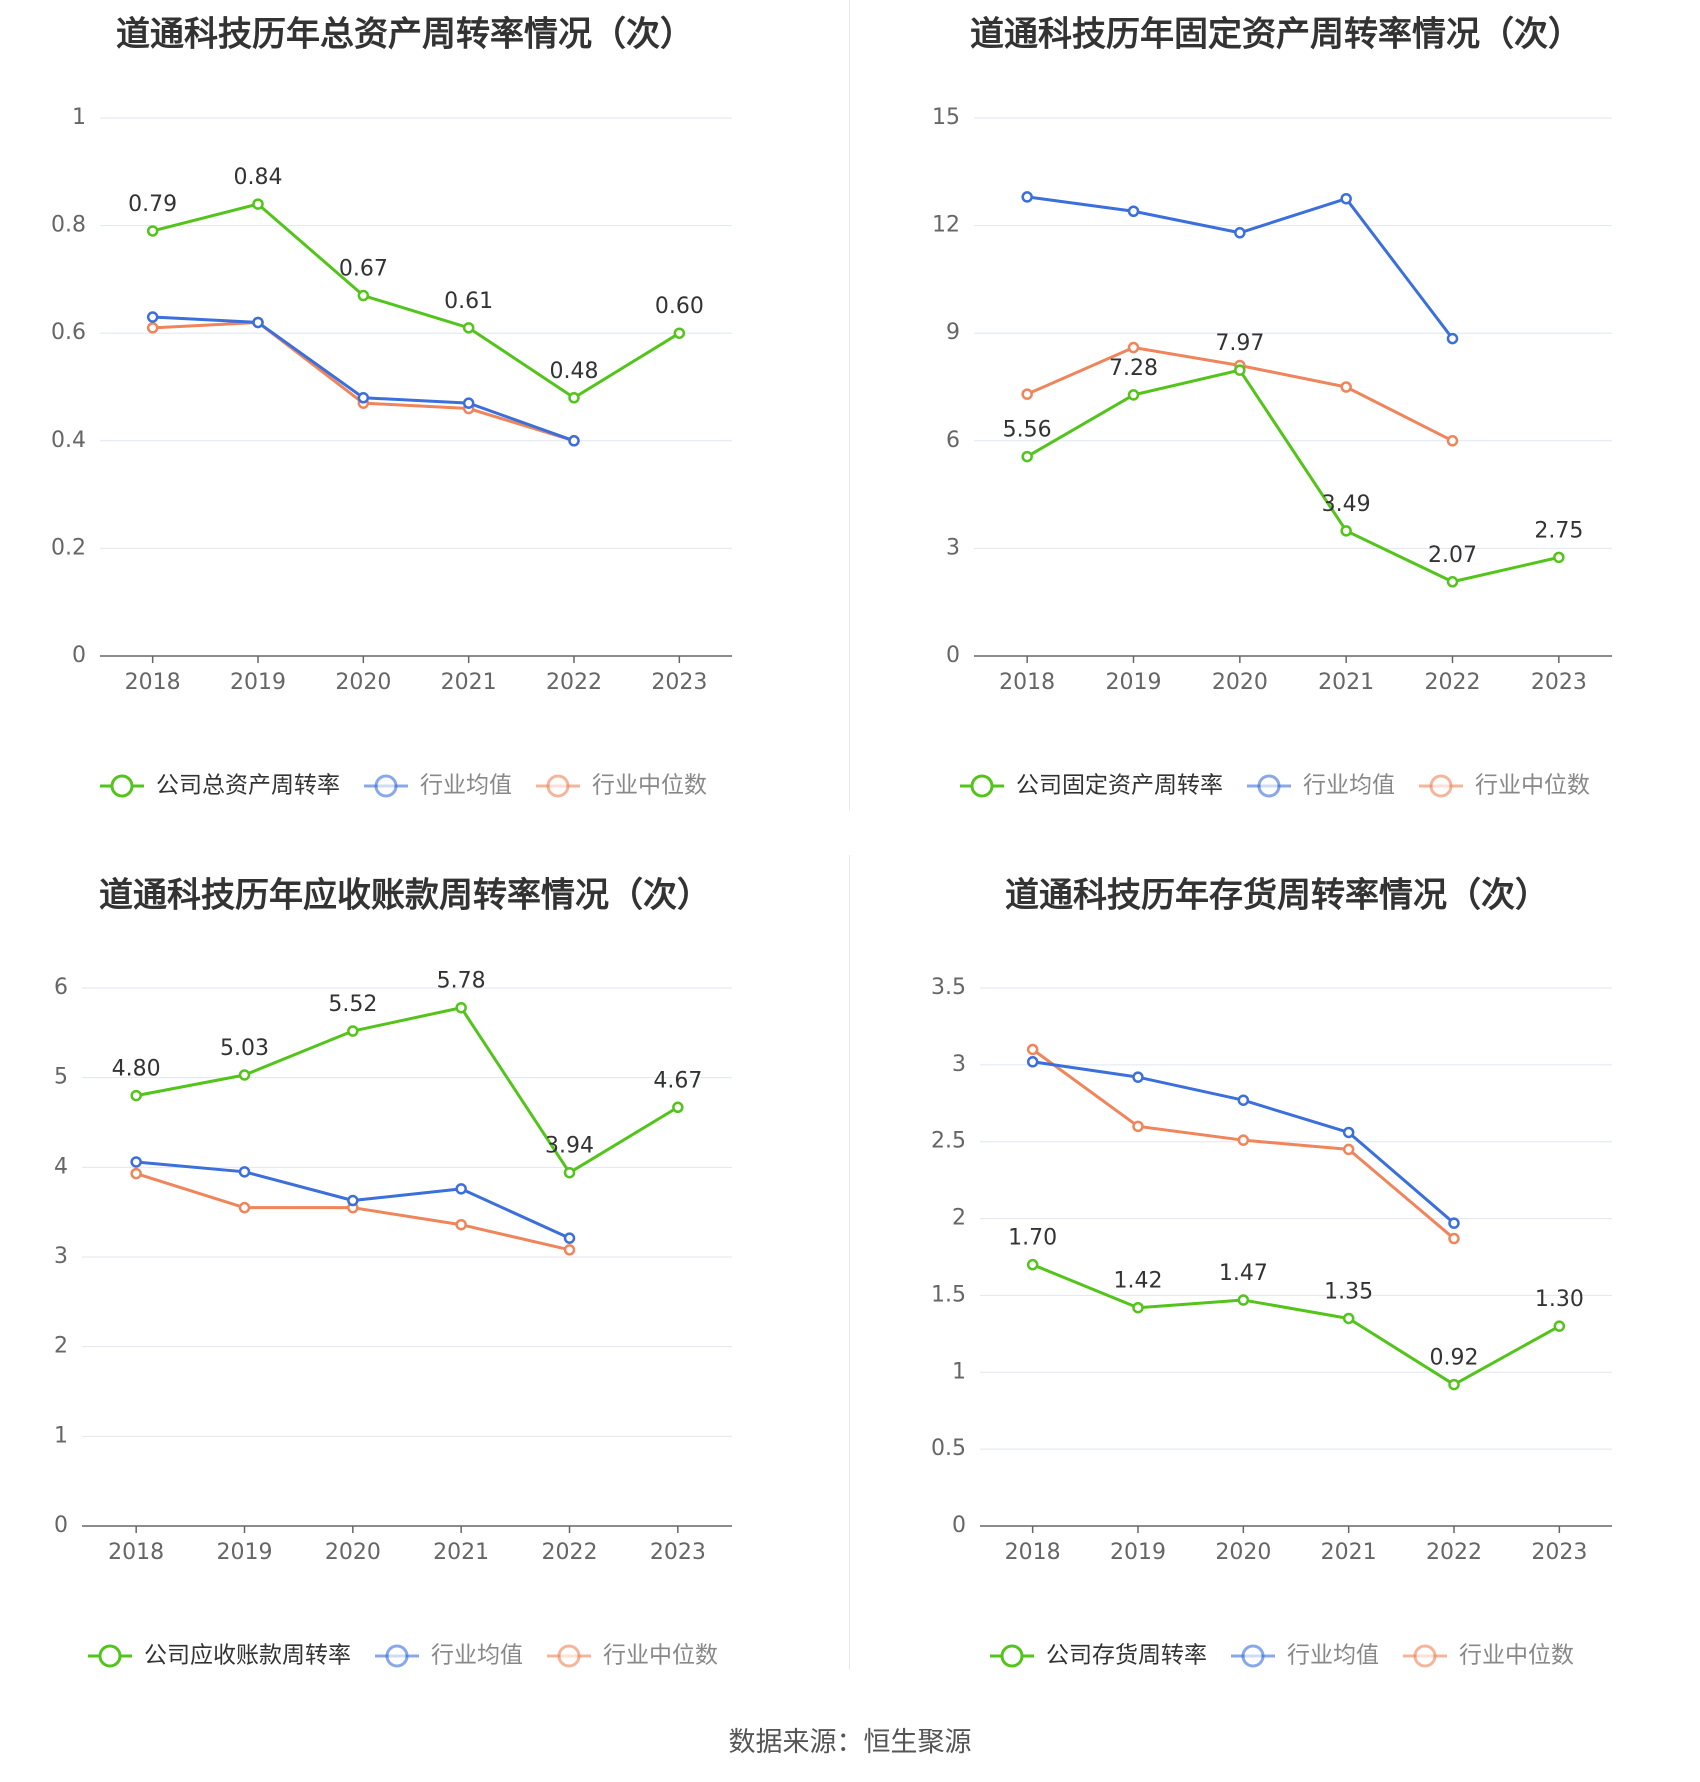 Image resolution: width=1700 pixels, height=1782 pixels. Describe the element at coordinates (248, 786) in the screenshot. I see `legend-label: 公司总资产周转率` at that location.